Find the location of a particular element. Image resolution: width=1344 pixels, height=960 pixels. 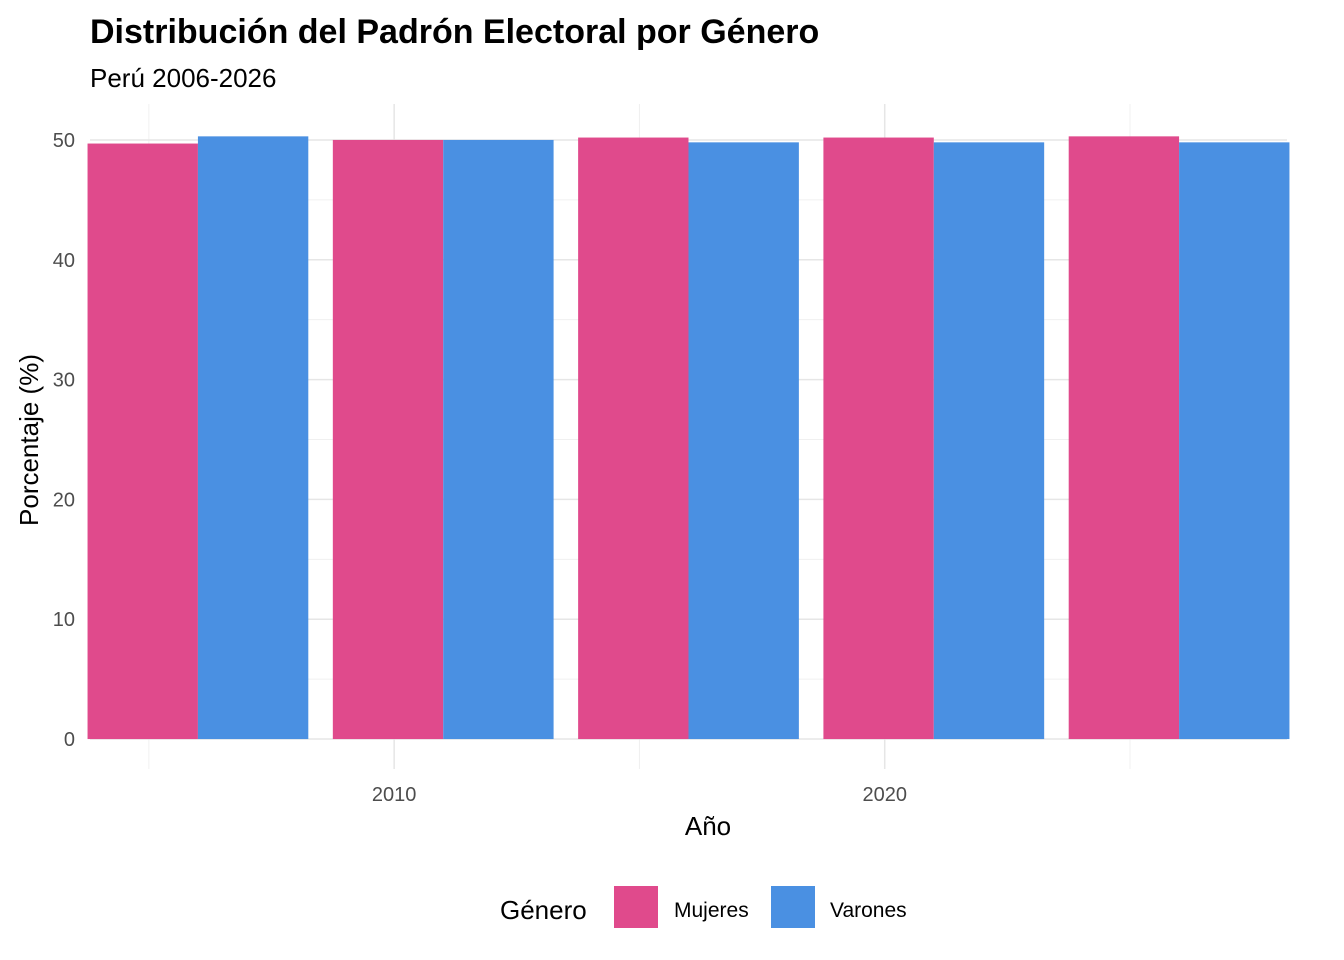

bar-mujeres-2021 is located at coordinates (878, 438).